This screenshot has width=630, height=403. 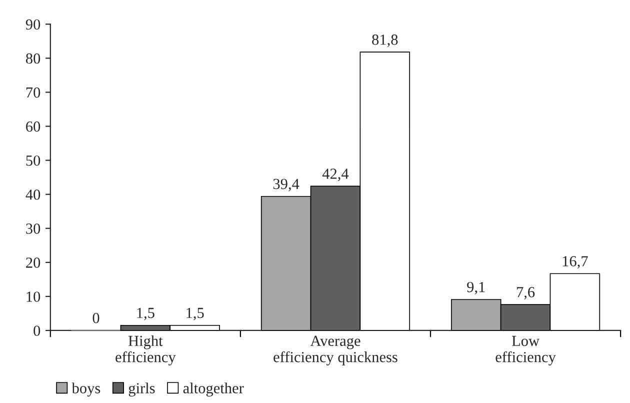 I want to click on y-tick-label: 20, so click(x=33, y=263).